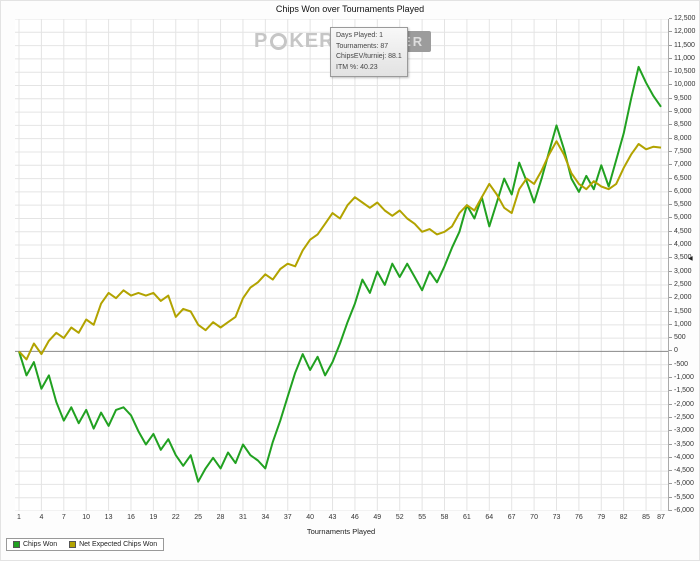 The image size is (700, 561). I want to click on y-axis-label: 11,000, so click(682, 58).